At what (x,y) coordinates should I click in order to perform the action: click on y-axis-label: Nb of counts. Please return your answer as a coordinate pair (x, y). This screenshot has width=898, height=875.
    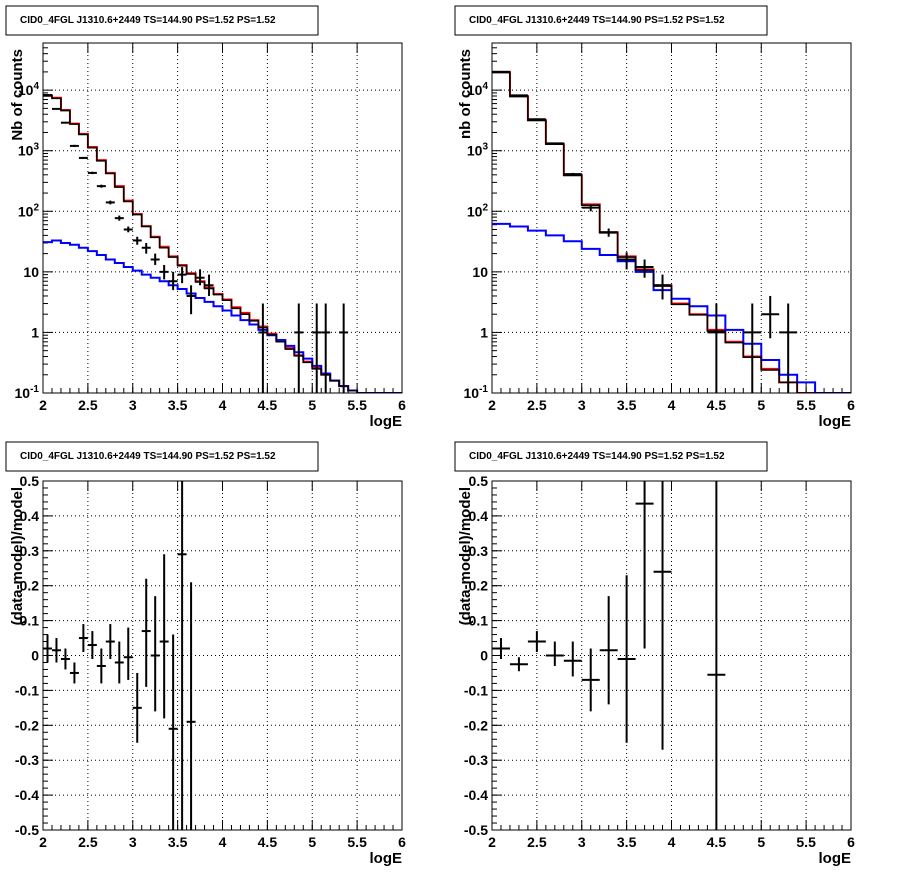
    Looking at the image, I should click on (17, 95).